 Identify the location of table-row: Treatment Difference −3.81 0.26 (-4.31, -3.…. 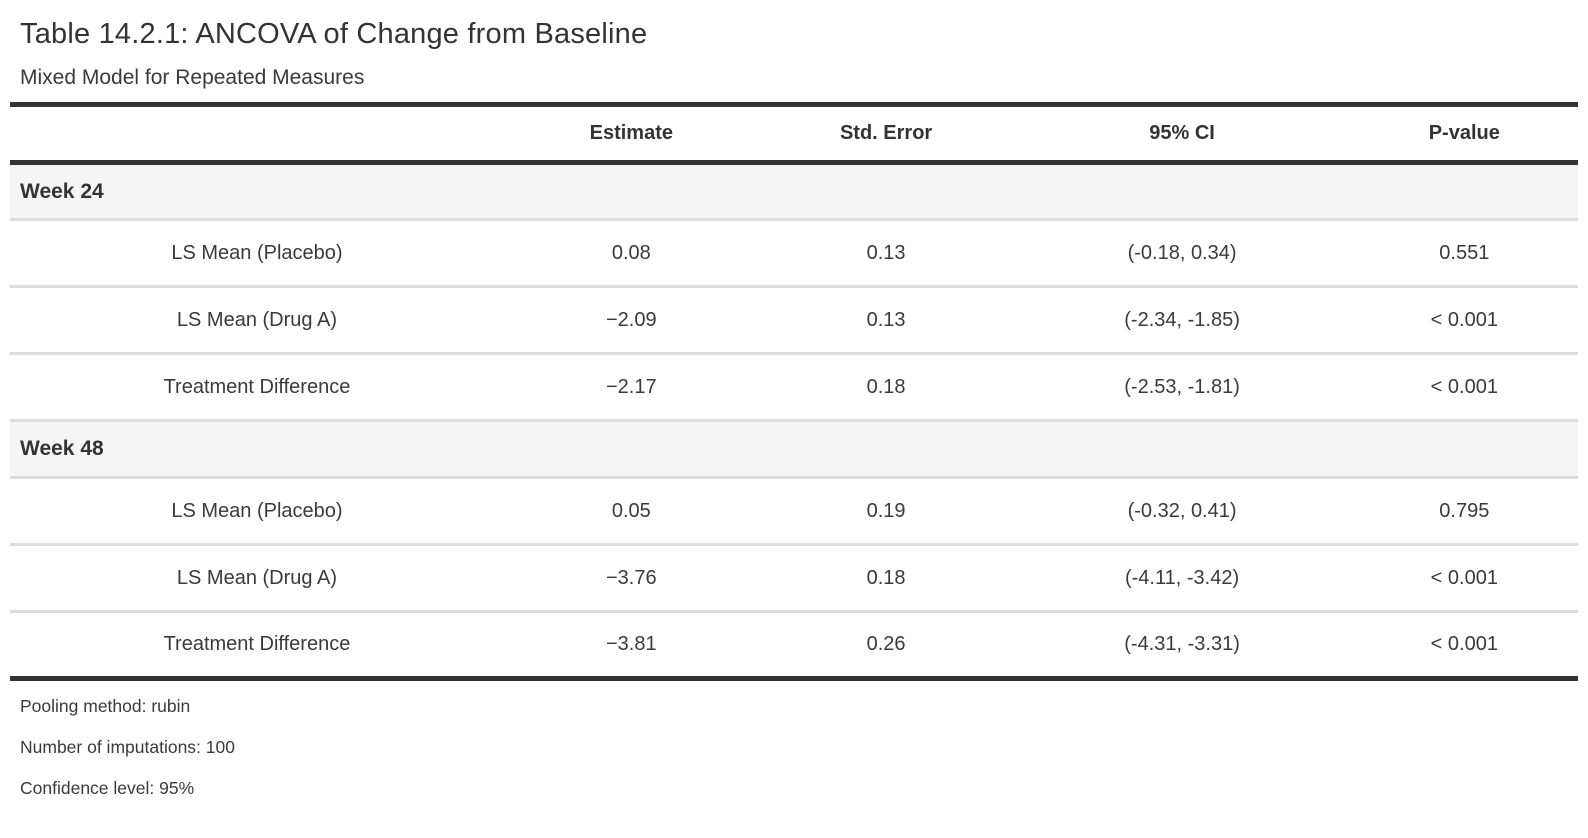
(794, 644).